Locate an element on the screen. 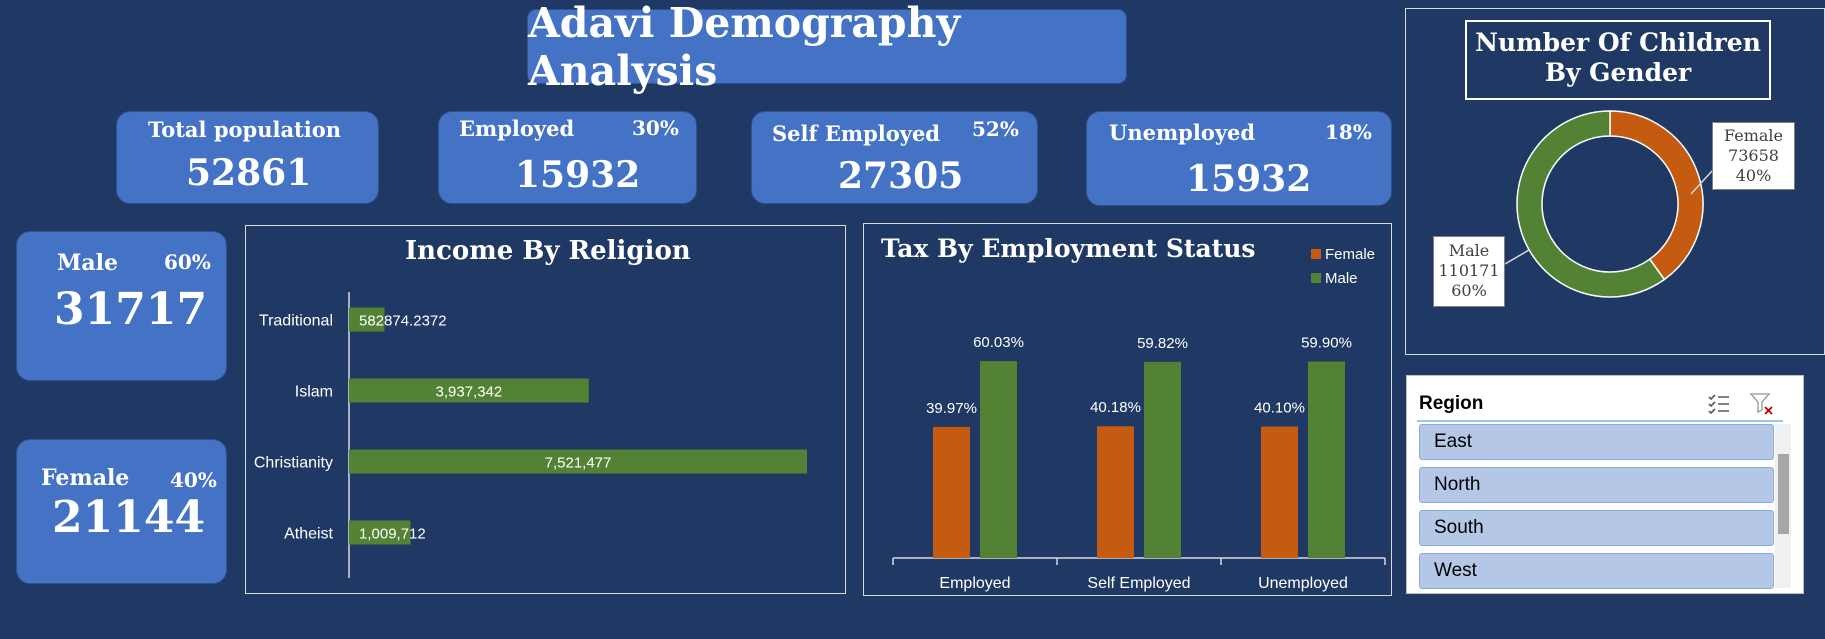  children-donut-chart is located at coordinates (1608, 204).